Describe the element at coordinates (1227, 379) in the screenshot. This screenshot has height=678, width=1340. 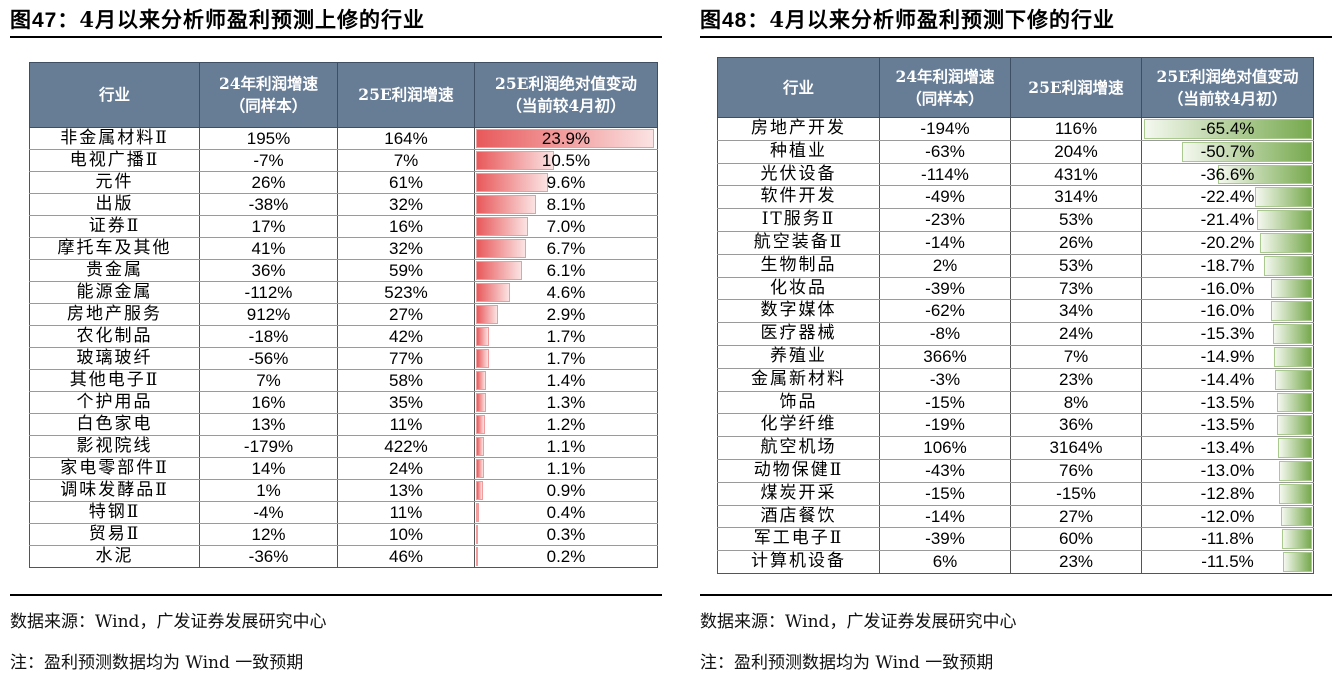
I see `change-value: -14.4%` at that location.